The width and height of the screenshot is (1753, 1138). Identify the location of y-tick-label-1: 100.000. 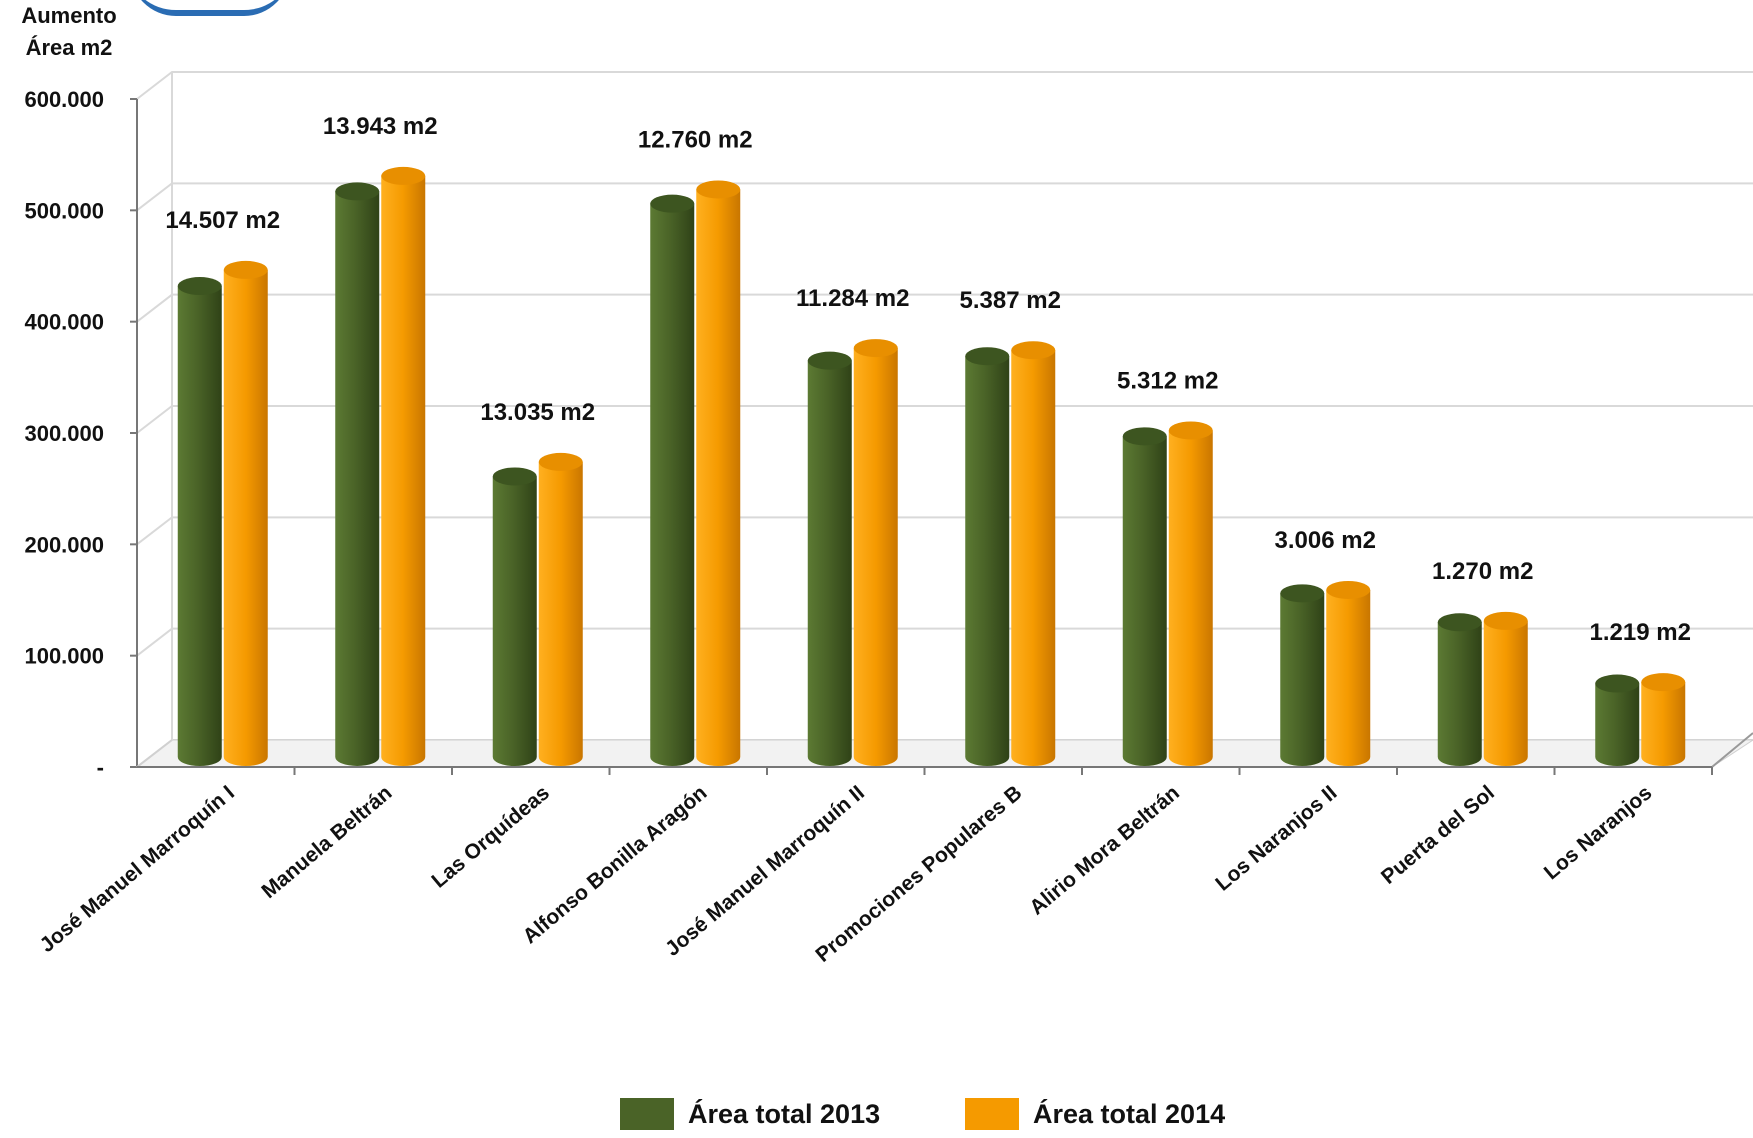
(64, 656).